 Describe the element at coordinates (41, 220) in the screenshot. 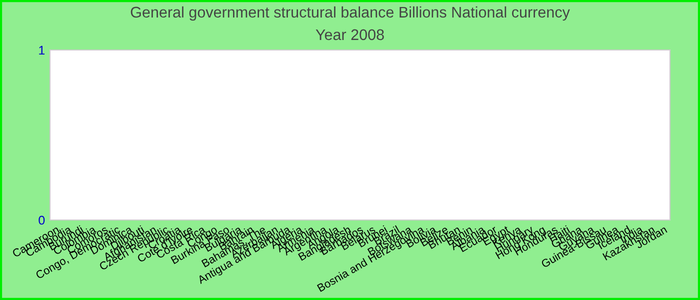

I see `y-tick-label: 0` at that location.